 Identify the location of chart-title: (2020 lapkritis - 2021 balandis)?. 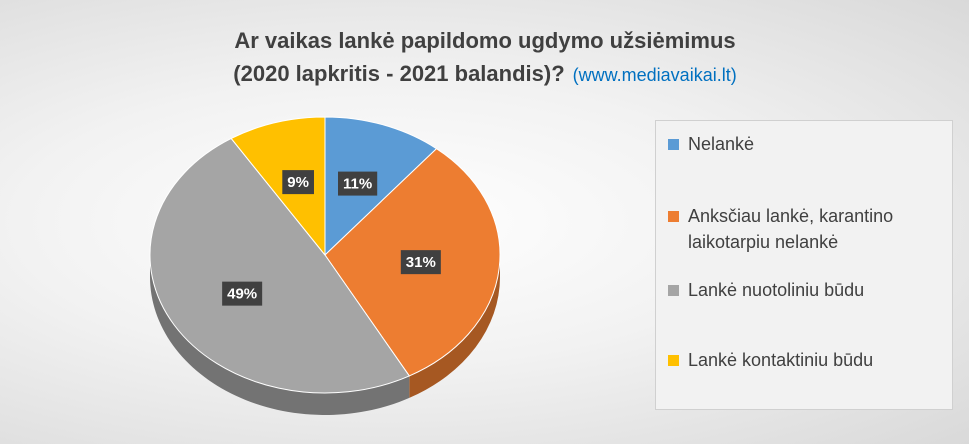
(398, 73).